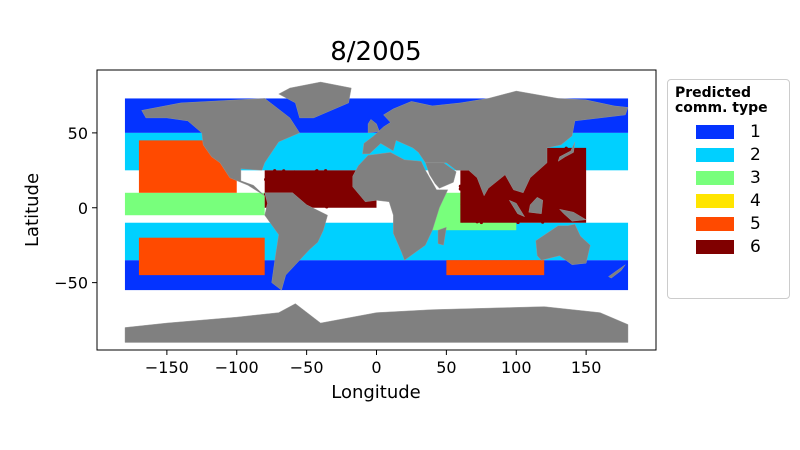  Describe the element at coordinates (536, 205) in the screenshot. I see `land-indonesia-borneo` at that location.